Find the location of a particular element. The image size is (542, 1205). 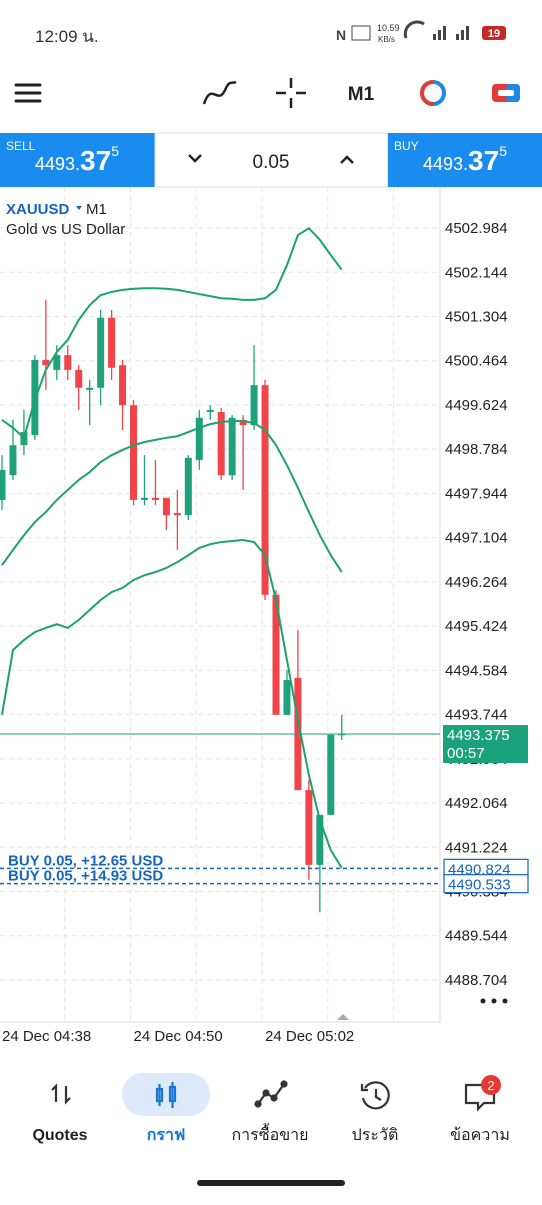

symbol-dropdown is located at coordinates (79, 208).